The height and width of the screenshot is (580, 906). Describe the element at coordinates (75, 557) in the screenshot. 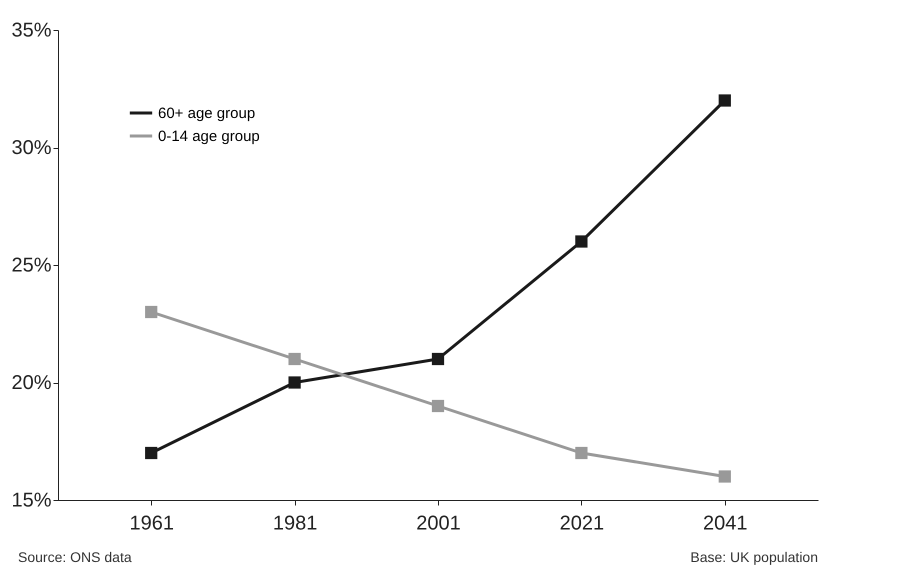

I see `source-note: Source: ONS data` at that location.